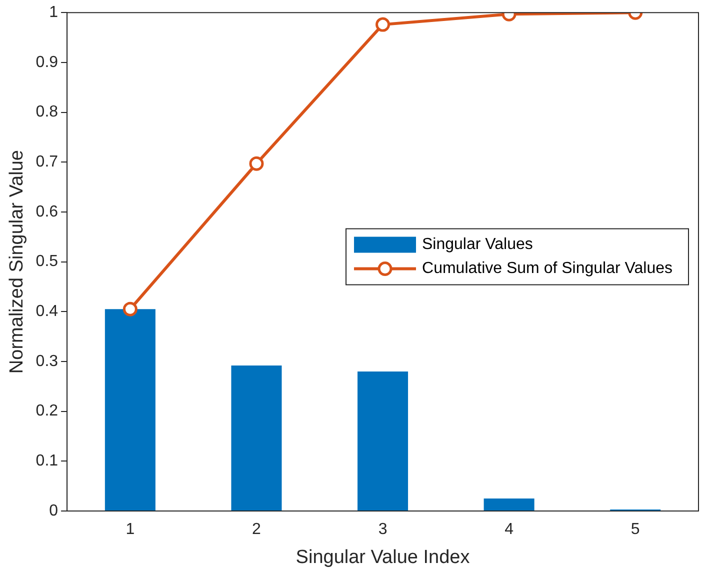 The height and width of the screenshot is (577, 707). Describe the element at coordinates (547, 269) in the screenshot. I see `legend-label: Cumulative Sum of Singular Values` at that location.